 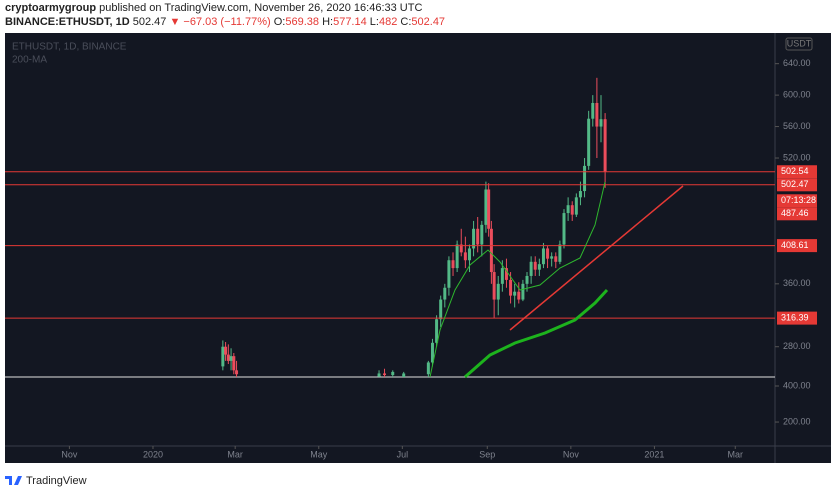 What do you see at coordinates (29, 60) in the screenshot?
I see `indicator-name: 200-MA` at bounding box center [29, 60].